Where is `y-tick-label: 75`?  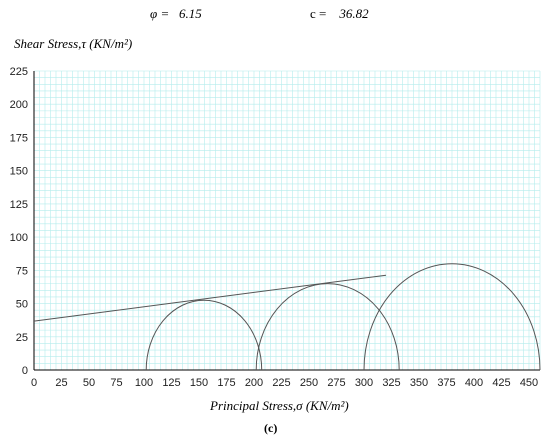
y-tick-label: 75 is located at coordinates (22, 271).